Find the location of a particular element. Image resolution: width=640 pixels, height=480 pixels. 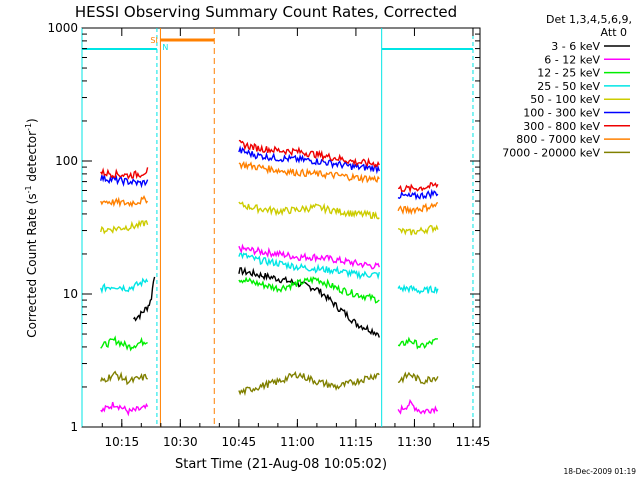

series-25-50-kev is located at coordinates (269, 273).